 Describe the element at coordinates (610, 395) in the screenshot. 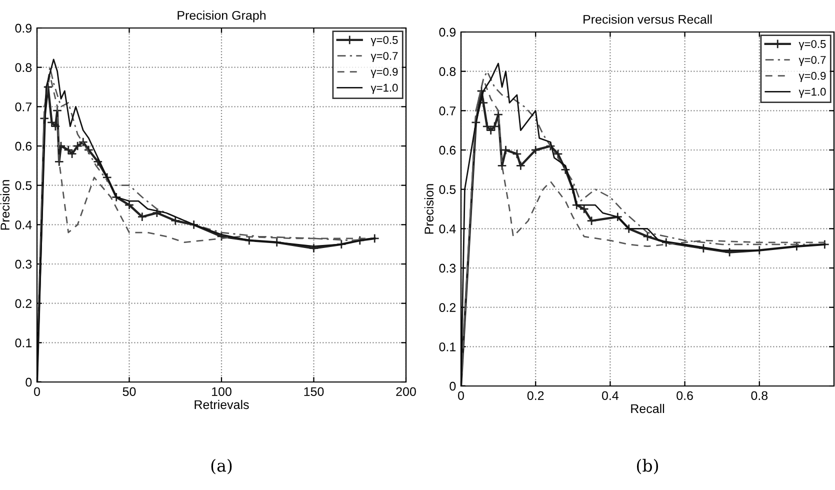

I see `x-tick-label: 0.4` at that location.